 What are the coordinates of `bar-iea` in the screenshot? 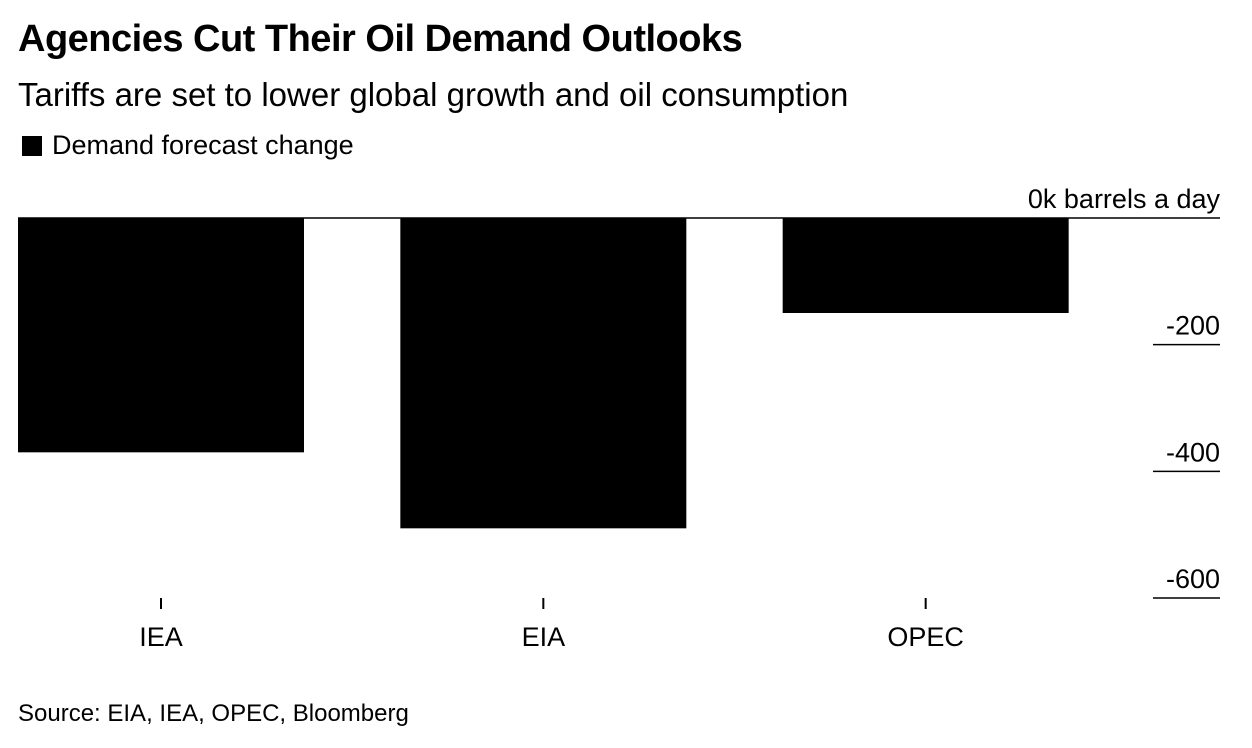 It's located at (161, 335).